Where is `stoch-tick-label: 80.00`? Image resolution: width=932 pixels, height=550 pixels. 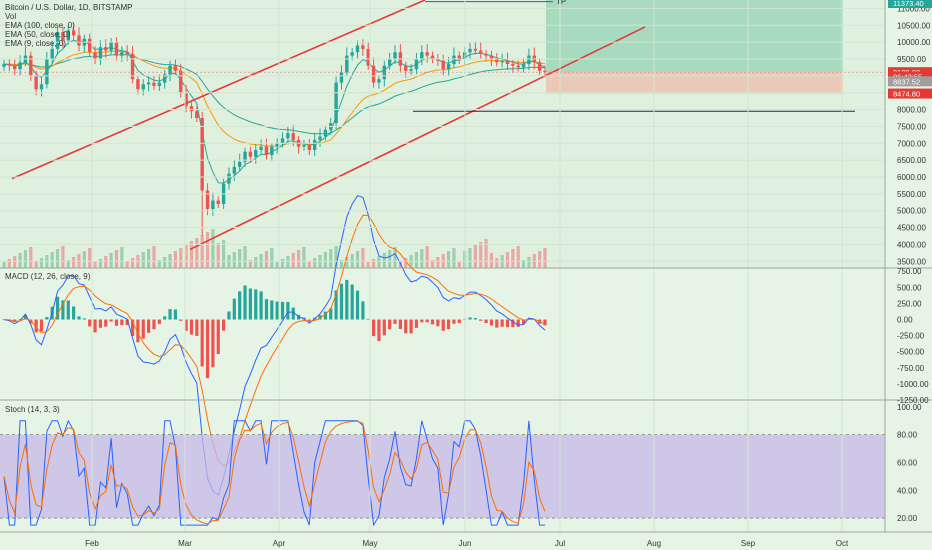 stoch-tick-label: 80.00 is located at coordinates (907, 435).